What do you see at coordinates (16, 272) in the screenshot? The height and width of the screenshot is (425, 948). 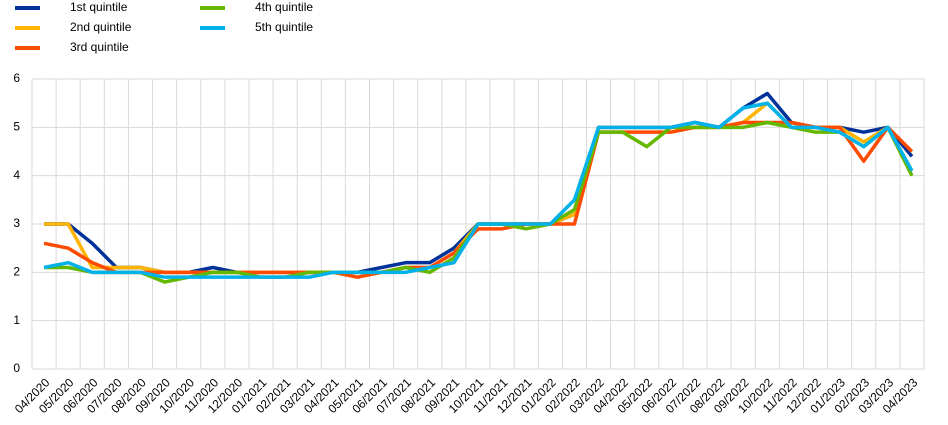 I see `y-tick-label: 2` at bounding box center [16, 272].